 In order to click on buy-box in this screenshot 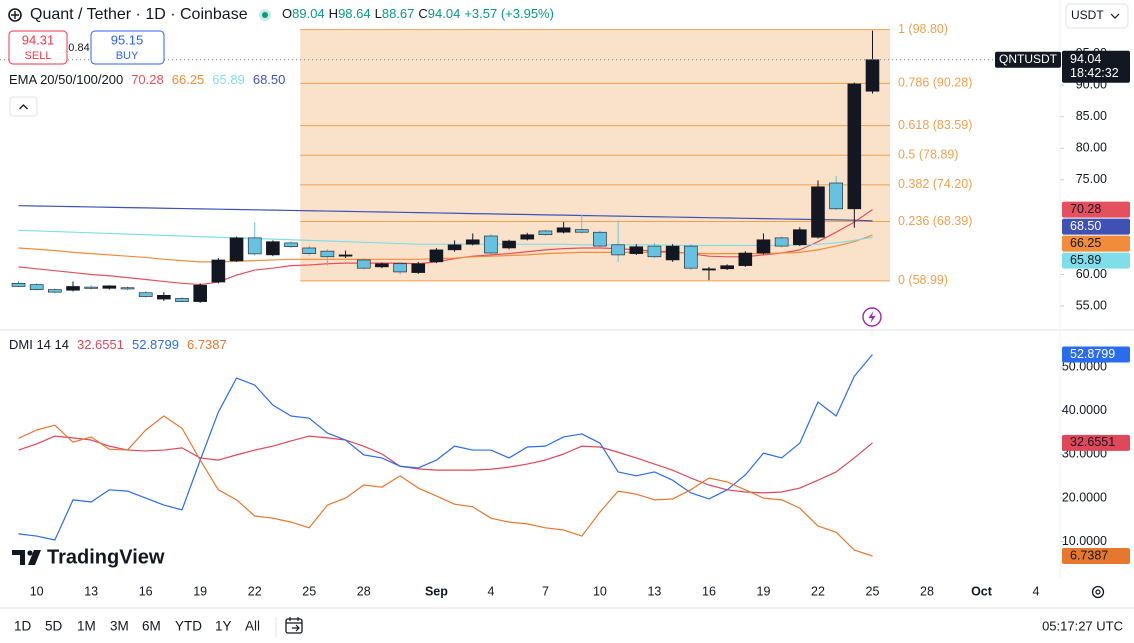, I will do `click(127, 47)`.